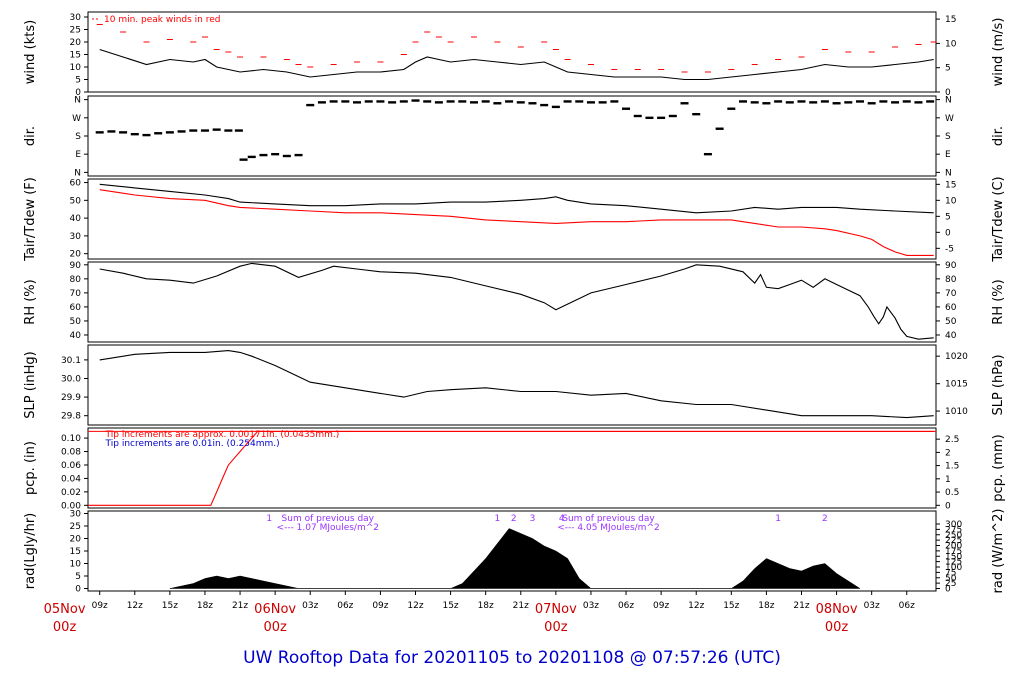 This screenshot has height=700, width=1024. What do you see at coordinates (516, 222) in the screenshot?
I see `series-line` at bounding box center [516, 222].